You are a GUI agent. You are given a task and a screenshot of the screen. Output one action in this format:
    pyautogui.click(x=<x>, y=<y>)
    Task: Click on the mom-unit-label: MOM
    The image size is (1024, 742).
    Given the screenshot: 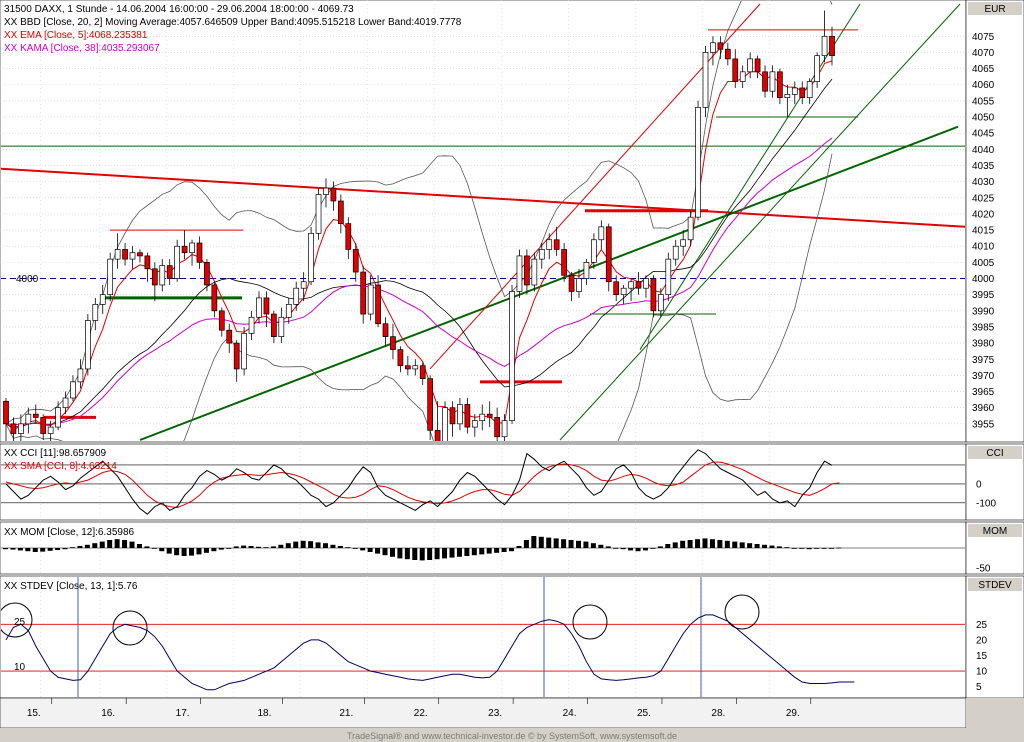 What is the action you would take?
    pyautogui.click(x=995, y=531)
    